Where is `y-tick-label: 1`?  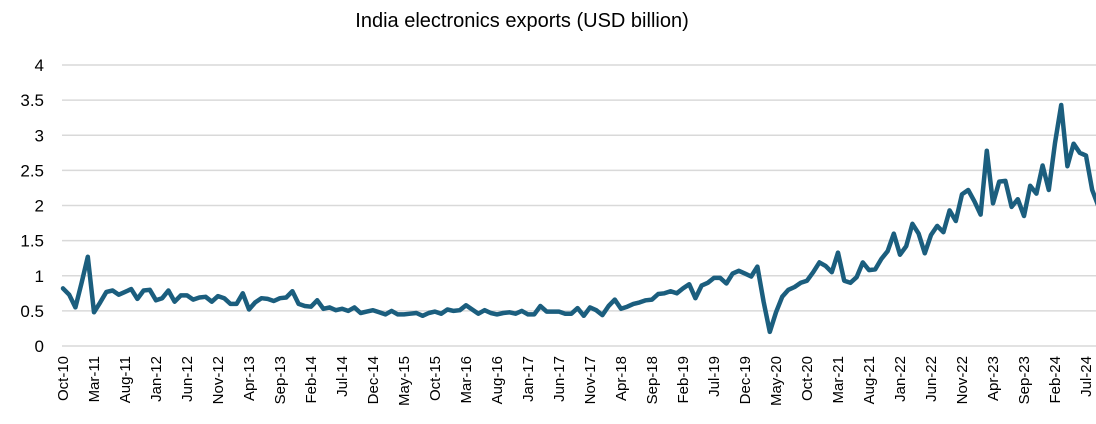
y-tick-label: 1 is located at coordinates (39, 276).